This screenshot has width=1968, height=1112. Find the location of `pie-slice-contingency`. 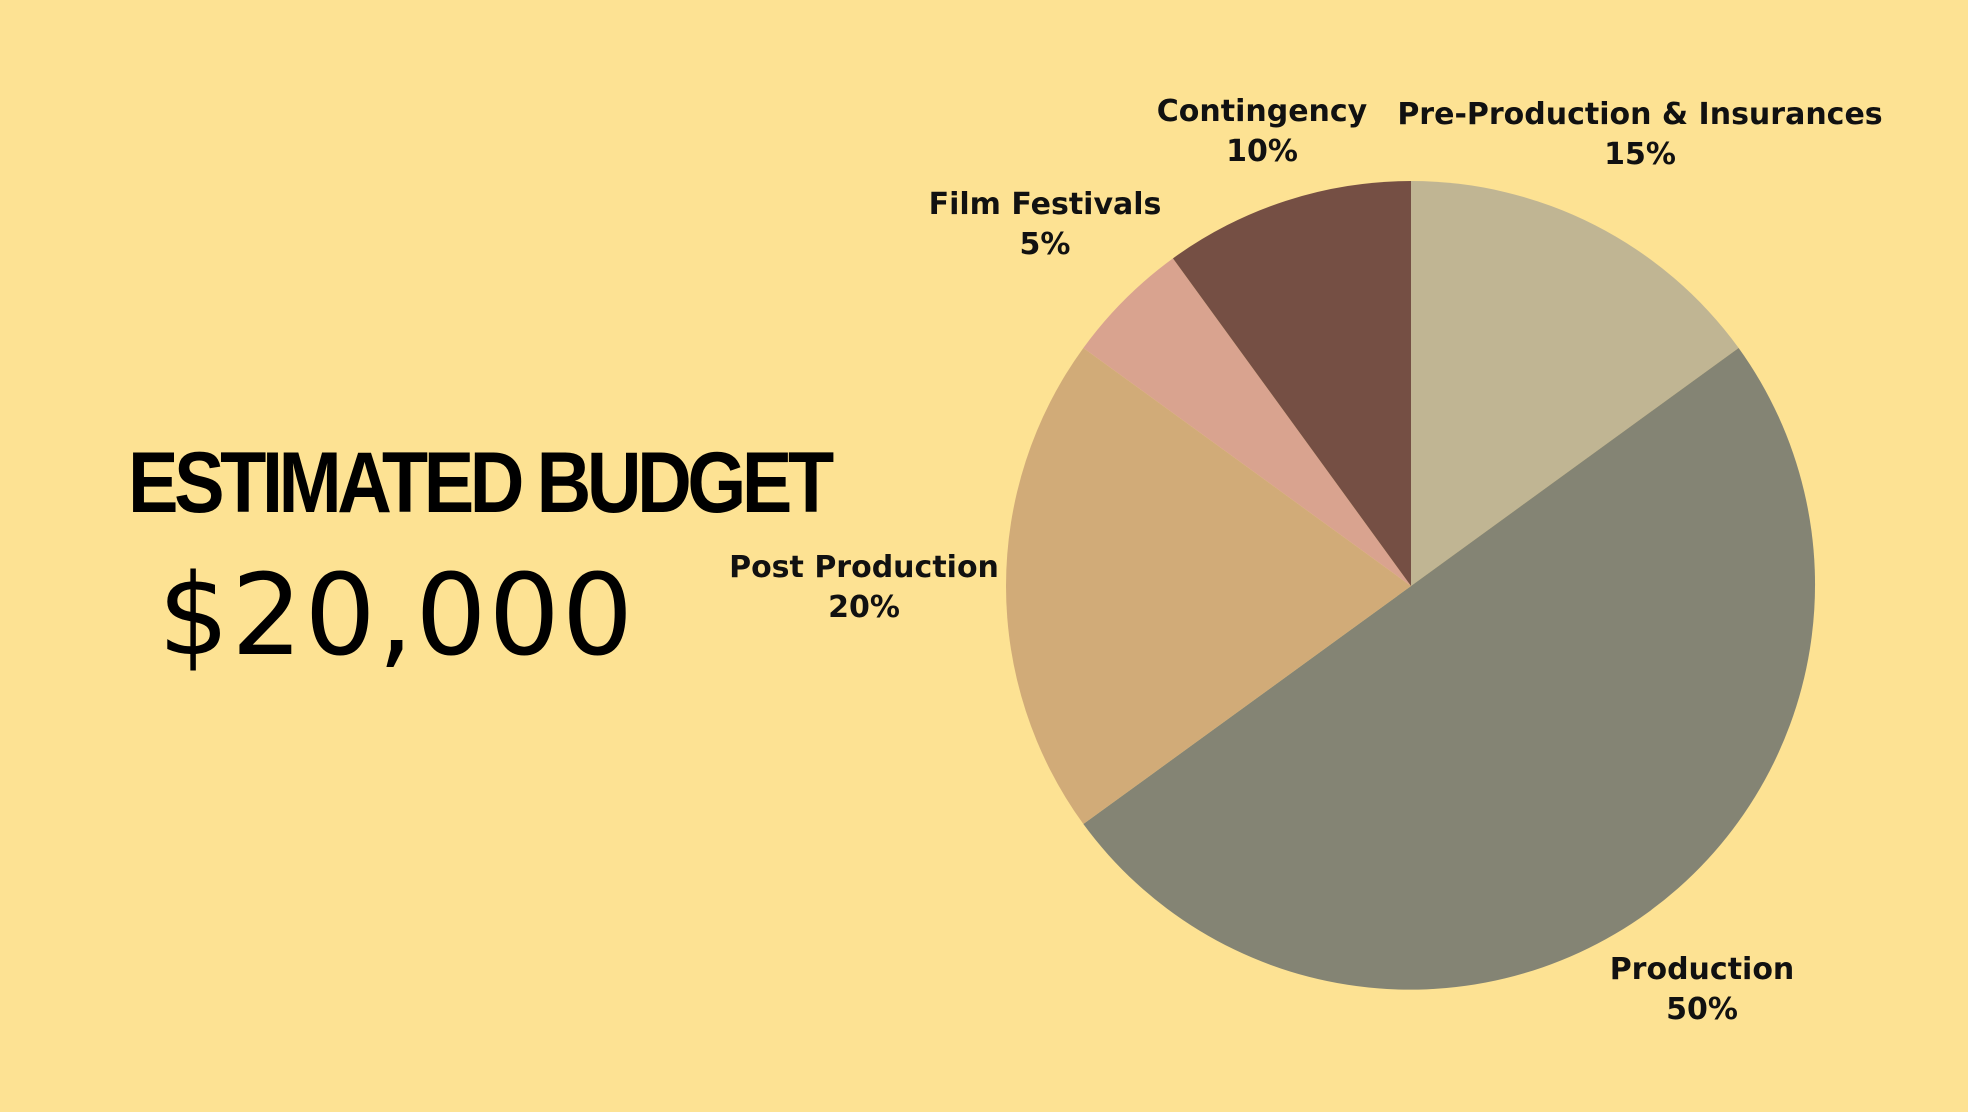

pie-slice-contingency is located at coordinates (1291, 383).